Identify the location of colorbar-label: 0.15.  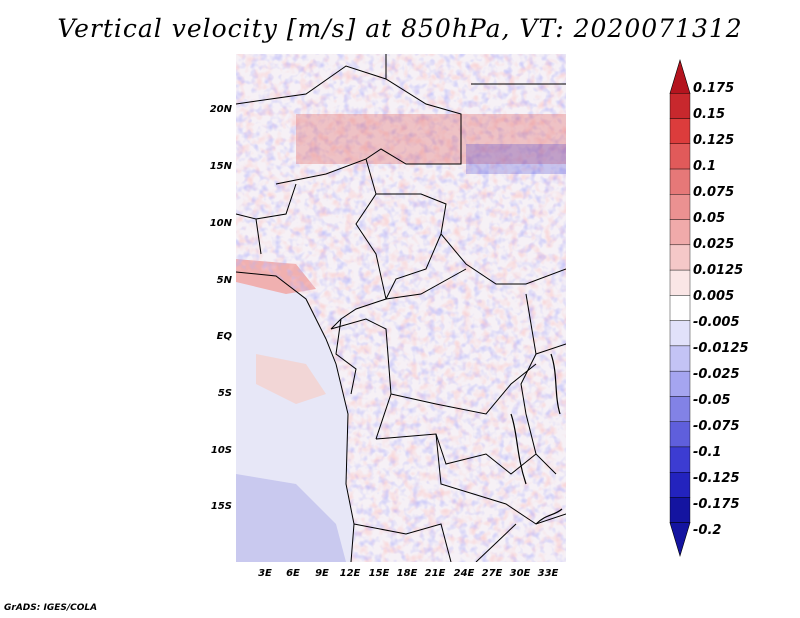
(709, 114).